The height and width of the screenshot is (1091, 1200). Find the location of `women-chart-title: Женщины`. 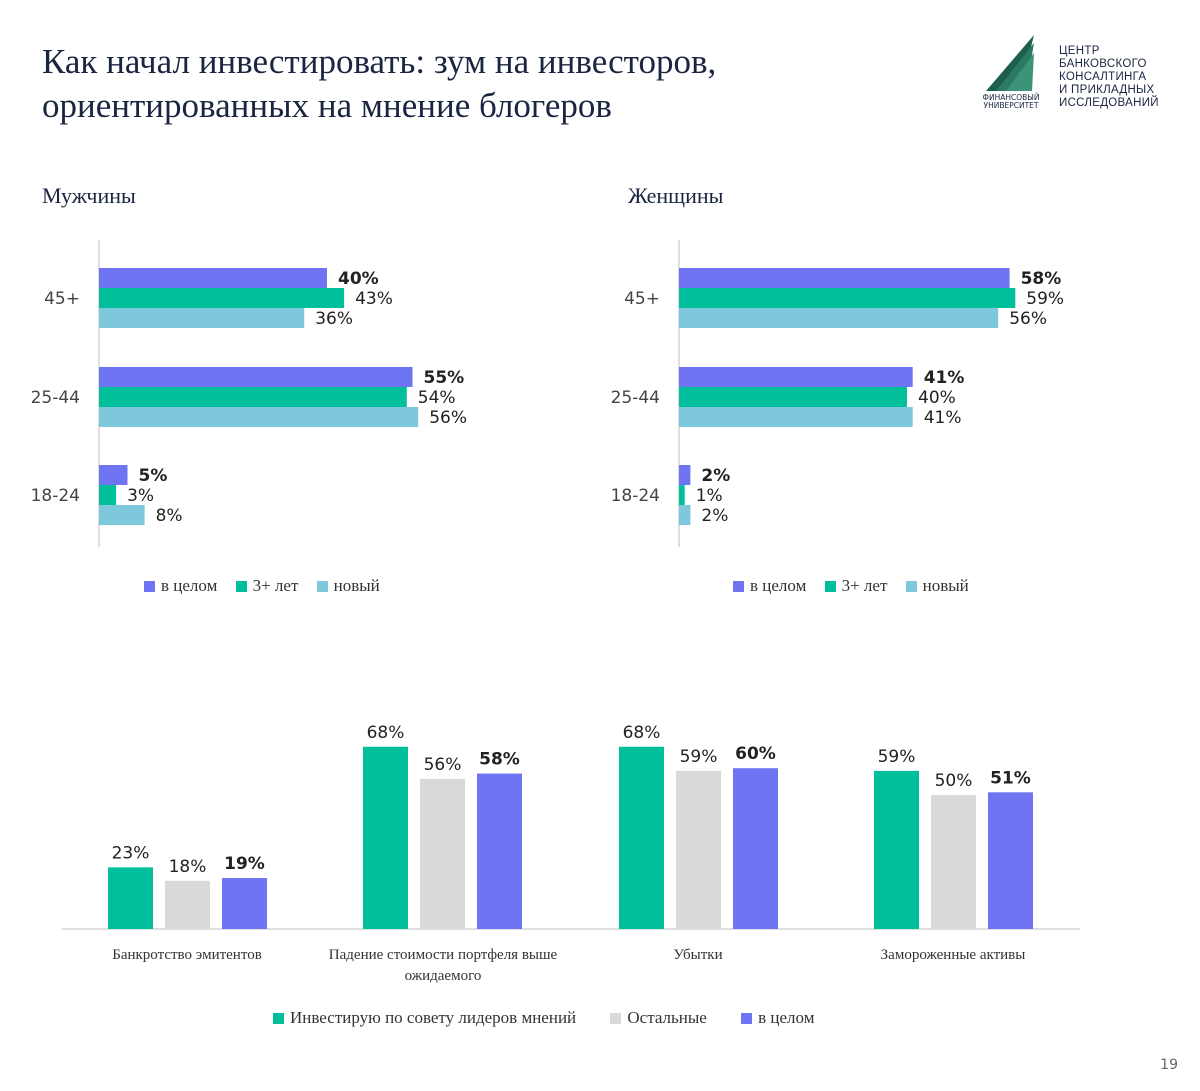

women-chart-title: Женщины is located at coordinates (676, 195).